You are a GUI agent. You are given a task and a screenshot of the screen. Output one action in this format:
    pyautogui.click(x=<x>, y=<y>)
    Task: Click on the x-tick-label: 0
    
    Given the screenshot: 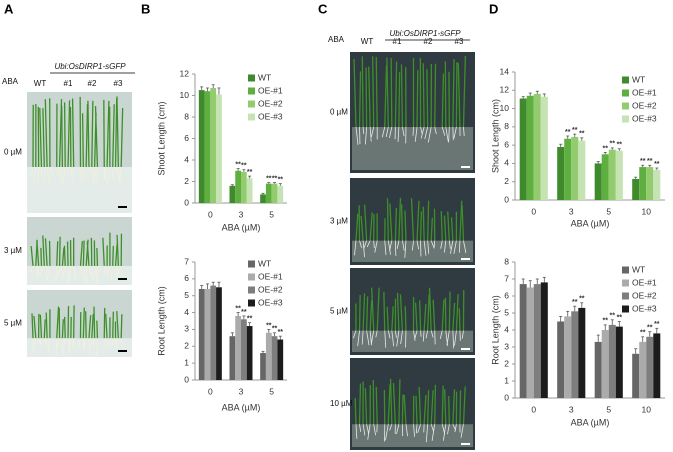 What is the action you would take?
    pyautogui.click(x=533, y=409)
    